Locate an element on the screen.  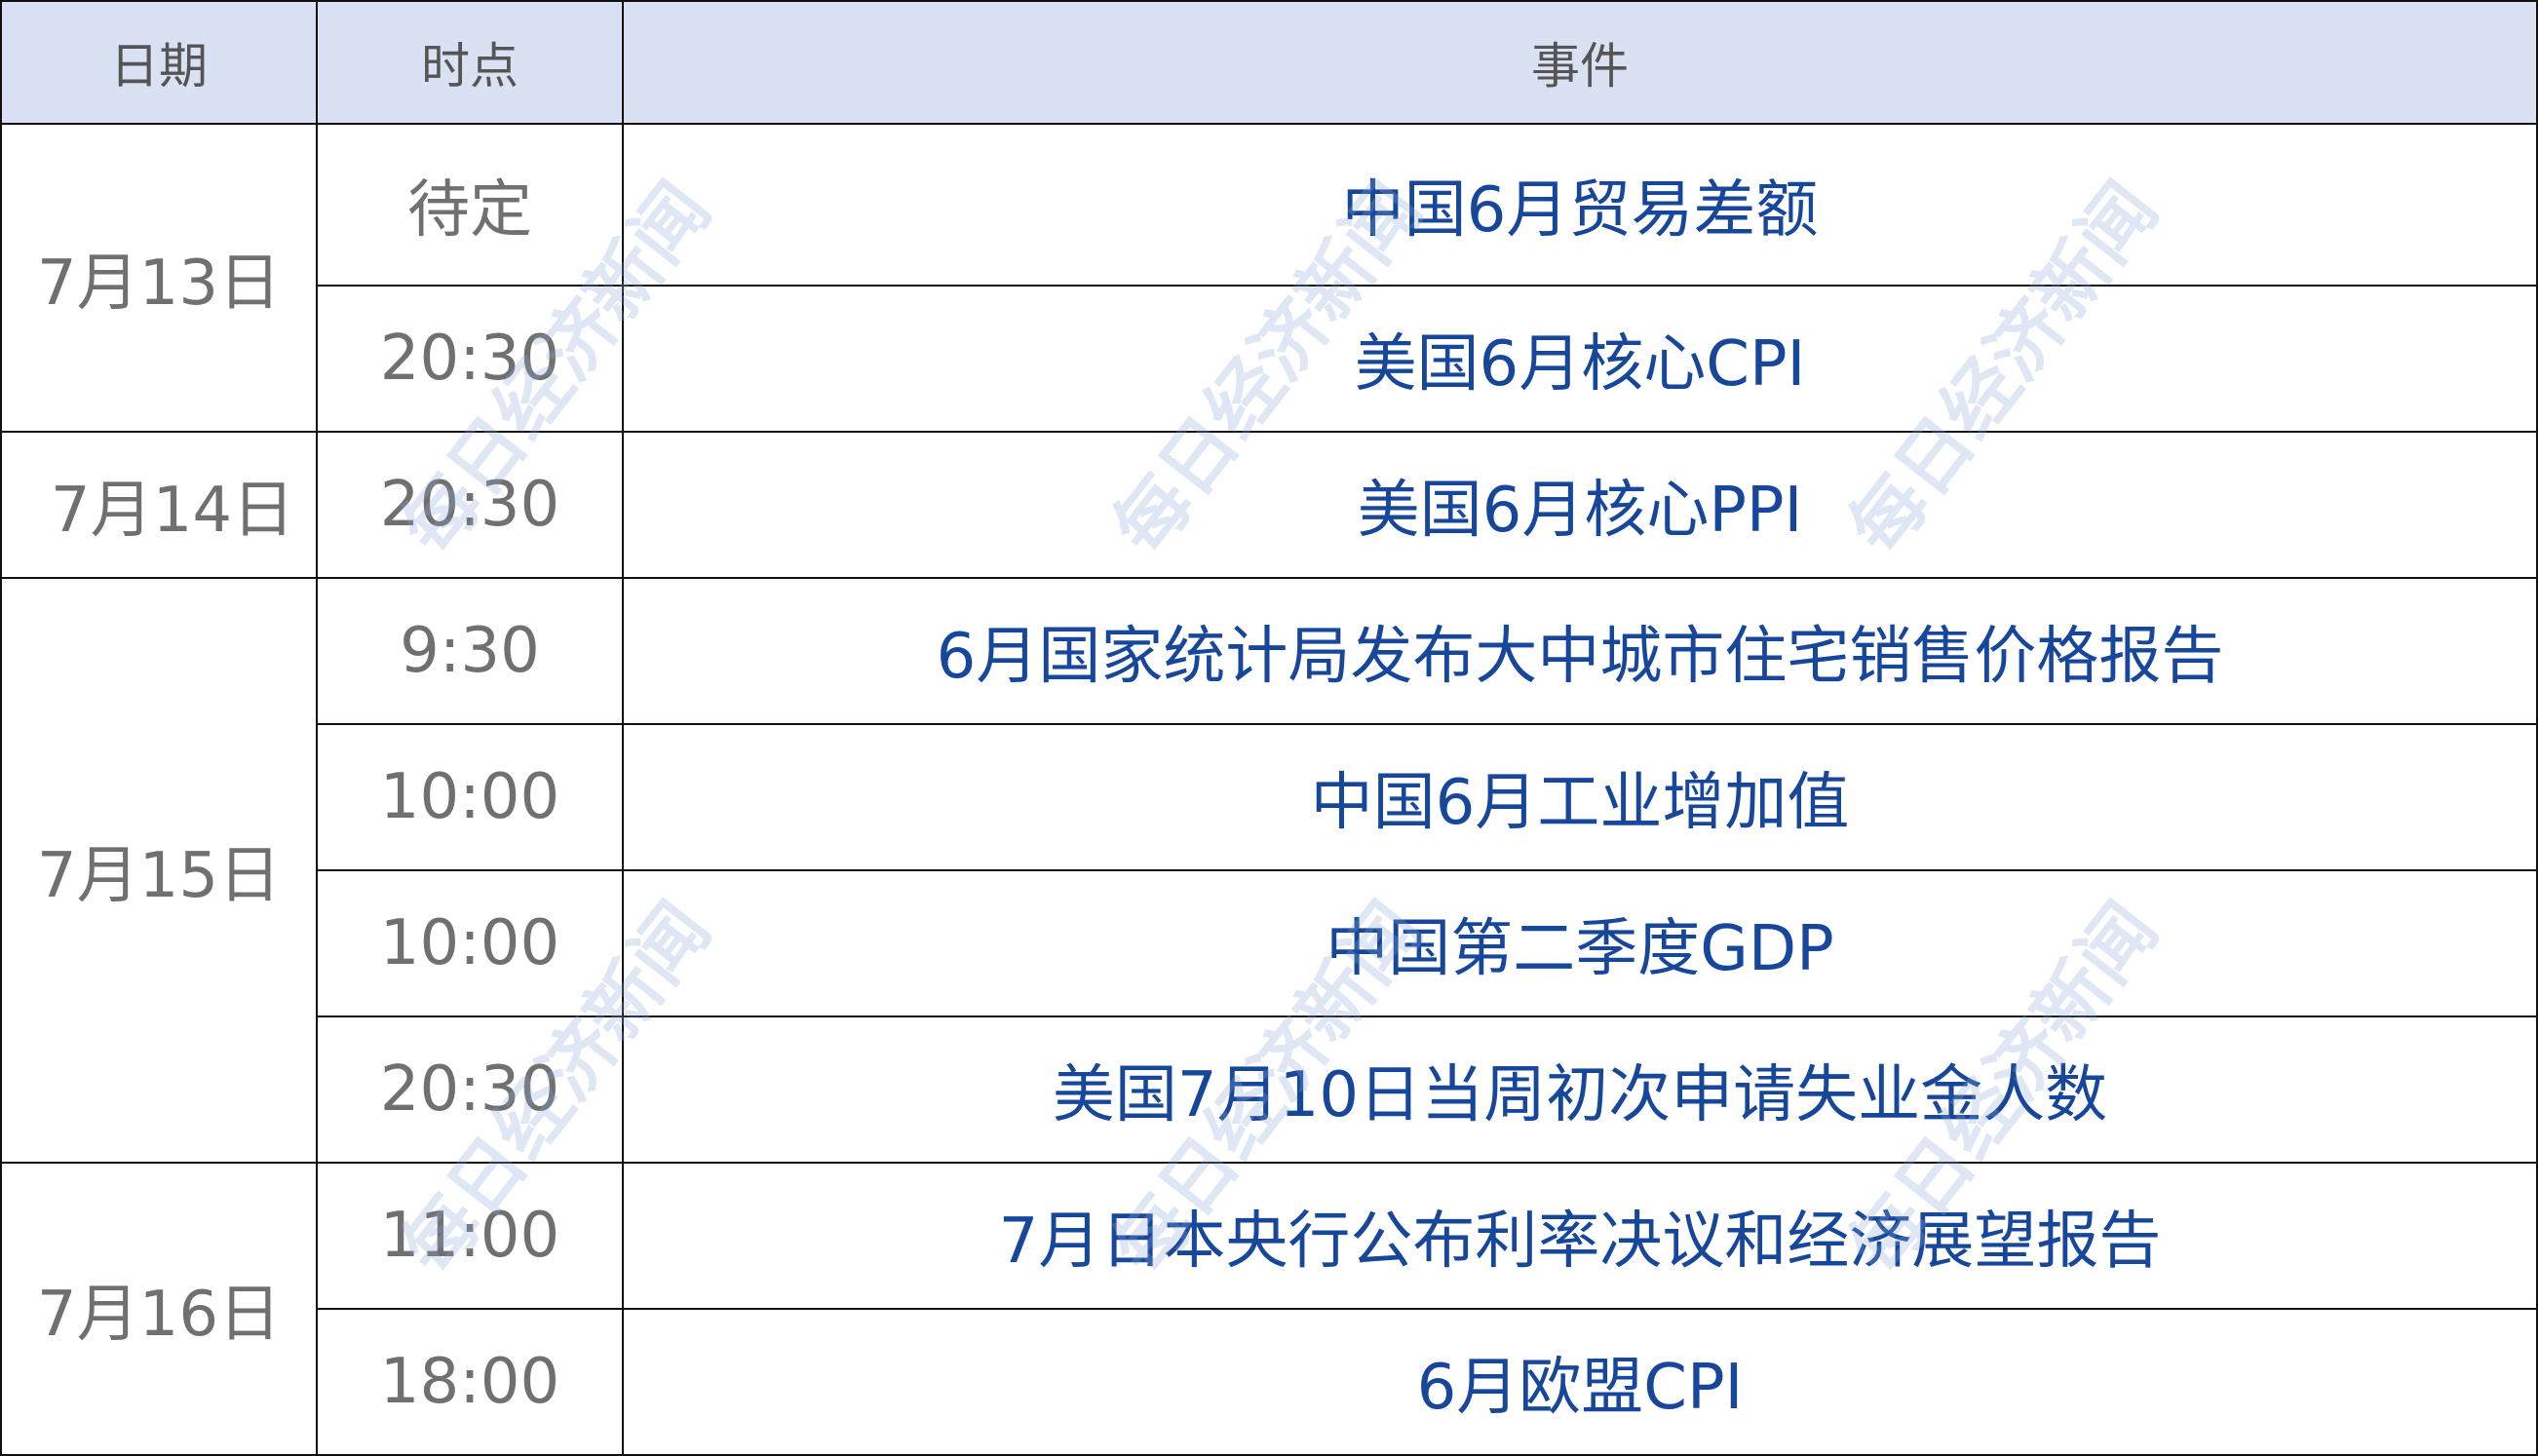
table-row: 7月14日 20:30 美国6月核心PPI is located at coordinates (1269, 505).